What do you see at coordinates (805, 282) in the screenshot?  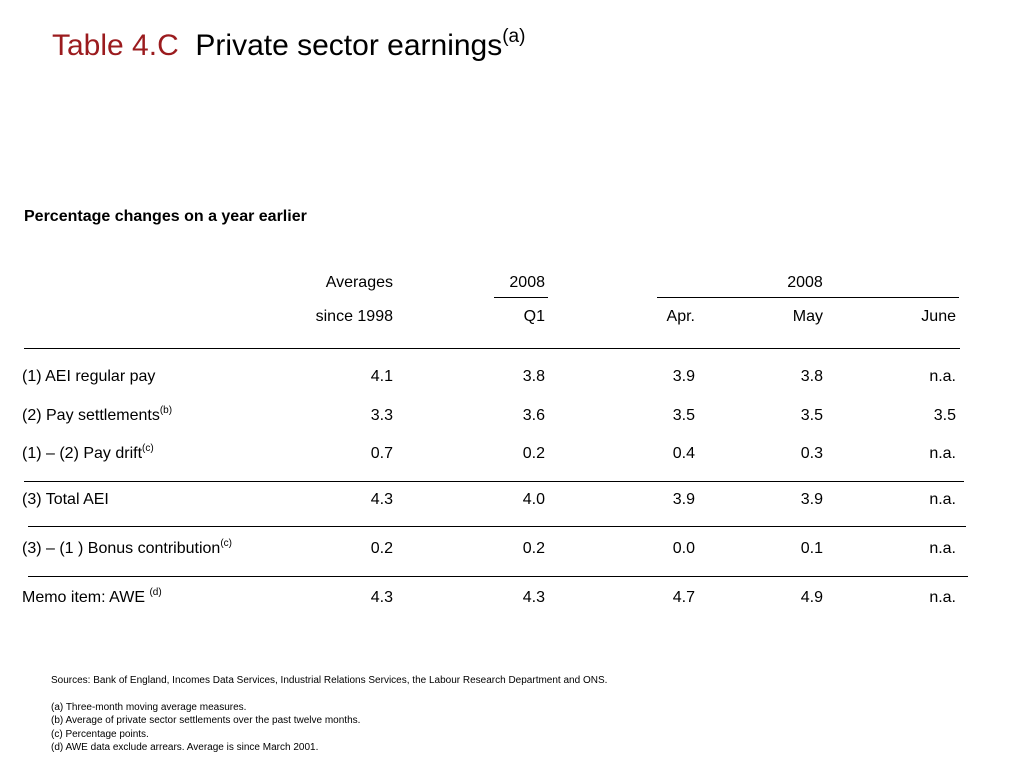 I see `header-2008-months: 2008` at bounding box center [805, 282].